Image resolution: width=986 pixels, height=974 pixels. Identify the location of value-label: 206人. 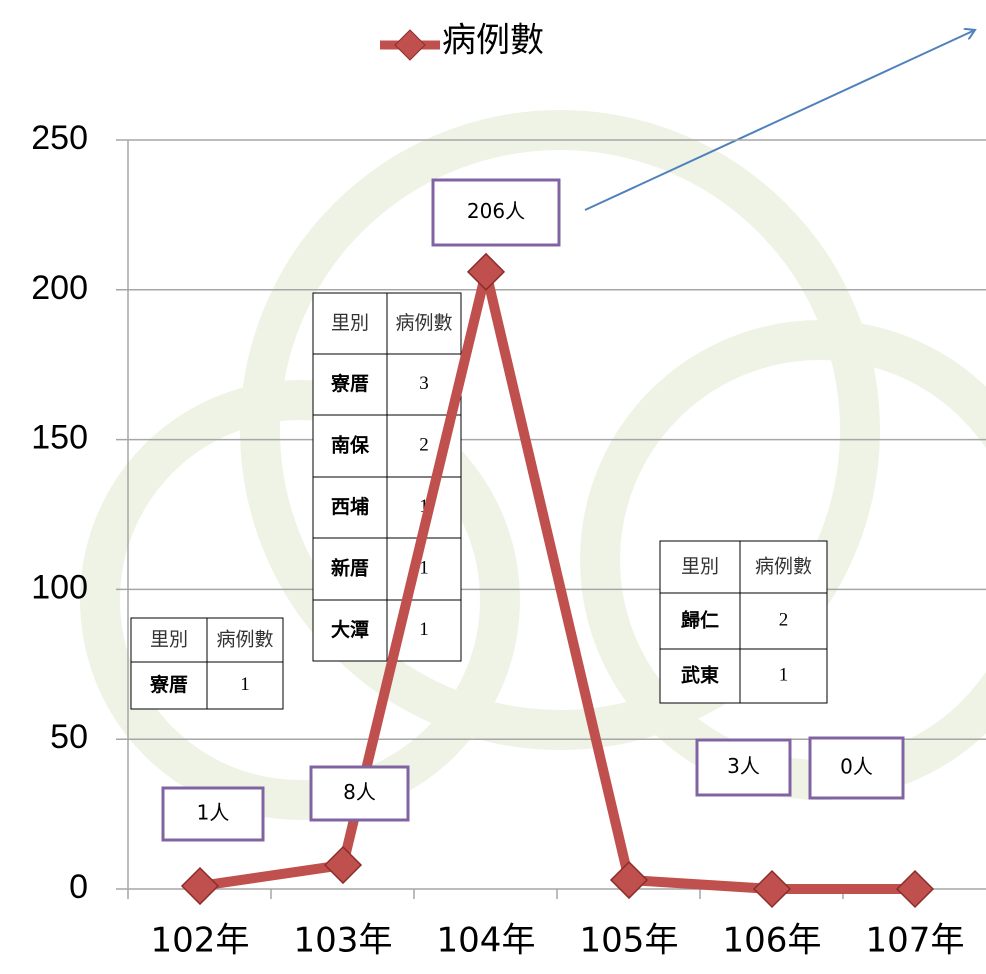
(496, 211).